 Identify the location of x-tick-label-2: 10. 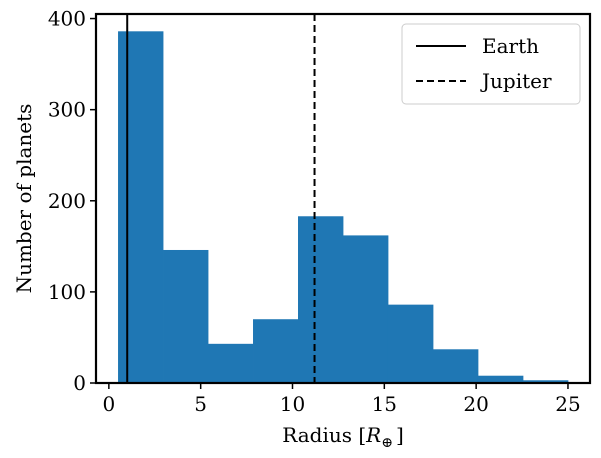
(292, 404).